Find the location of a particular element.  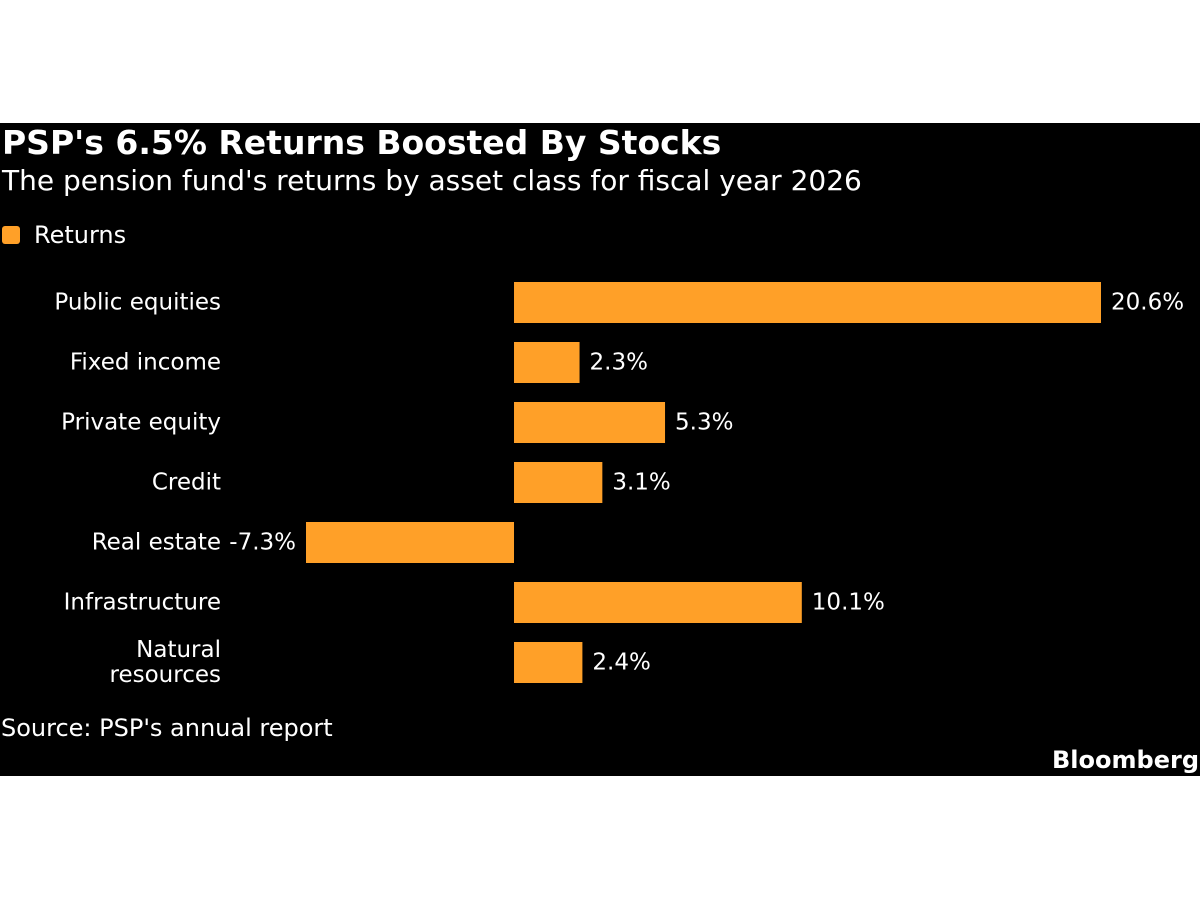

source-note: Source: PSP's annual report is located at coordinates (167, 728).